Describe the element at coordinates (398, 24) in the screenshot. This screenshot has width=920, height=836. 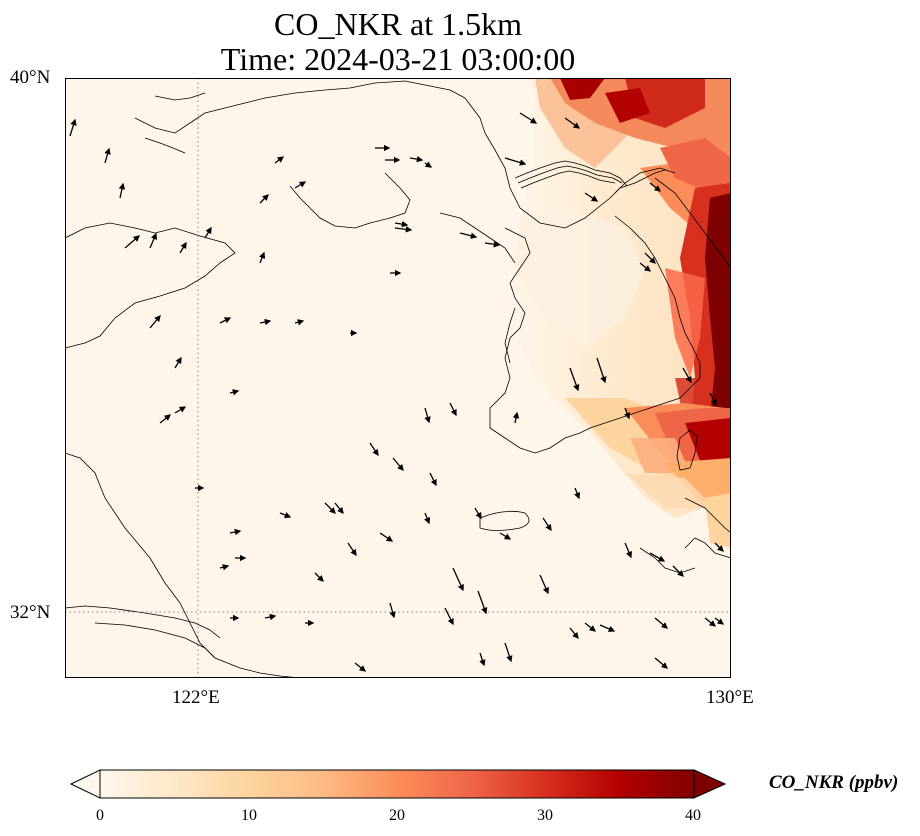
I see `map-title-line1: CO_NKR at 1.5km` at that location.